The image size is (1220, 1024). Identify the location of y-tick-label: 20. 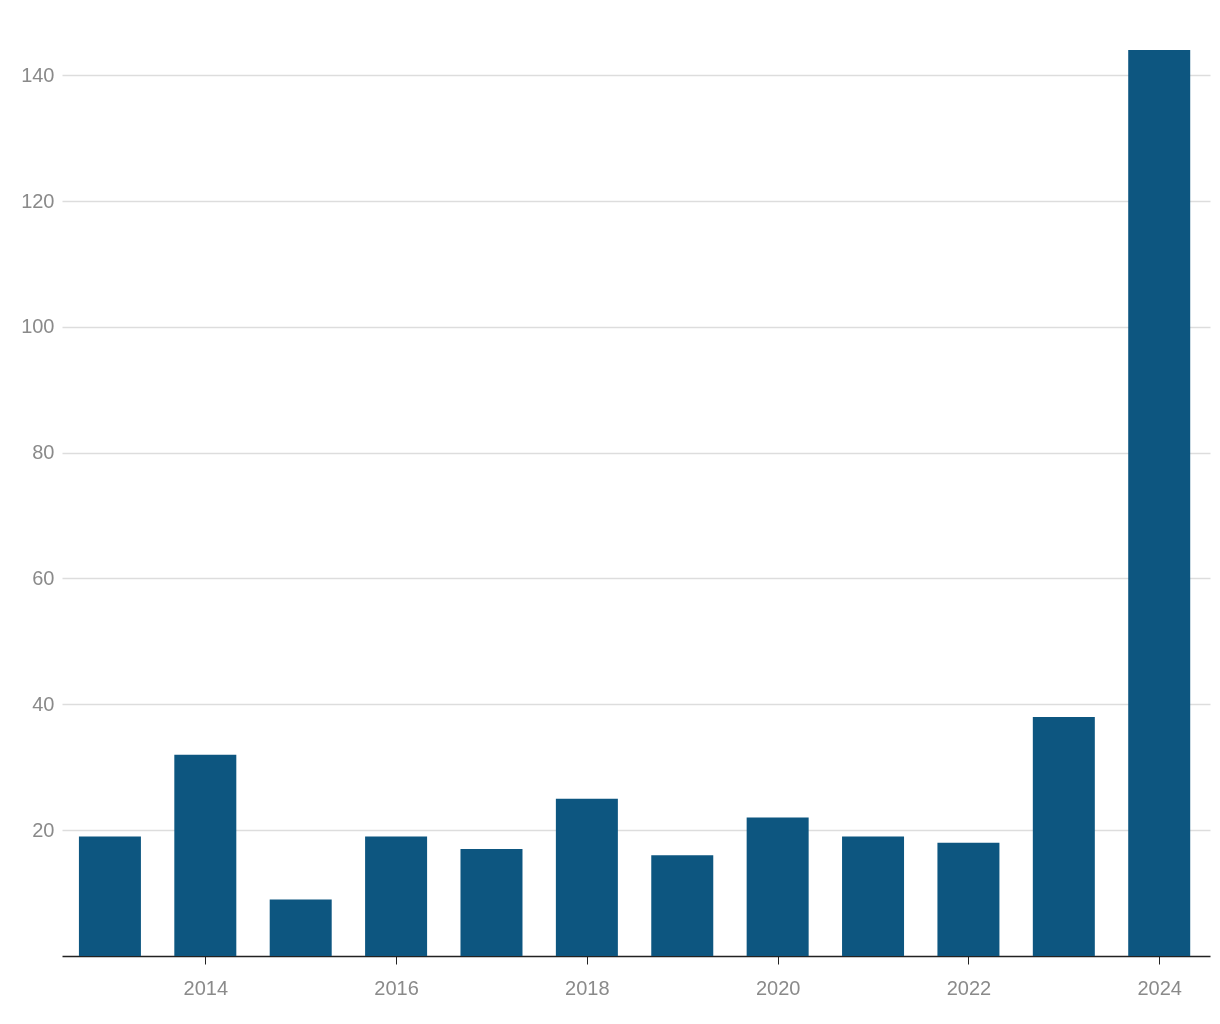
(43, 829).